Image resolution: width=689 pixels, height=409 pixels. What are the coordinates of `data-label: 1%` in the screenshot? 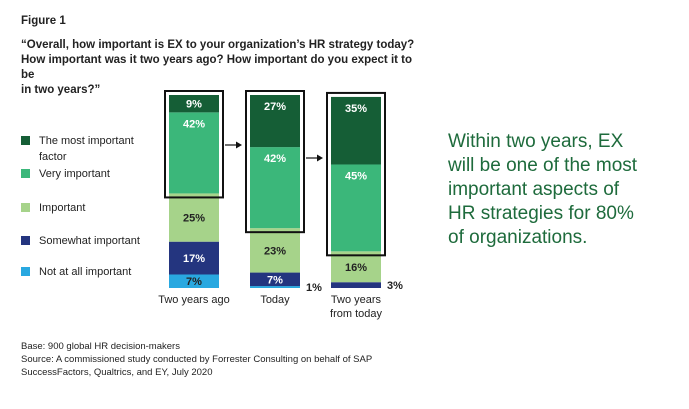 It's located at (314, 288).